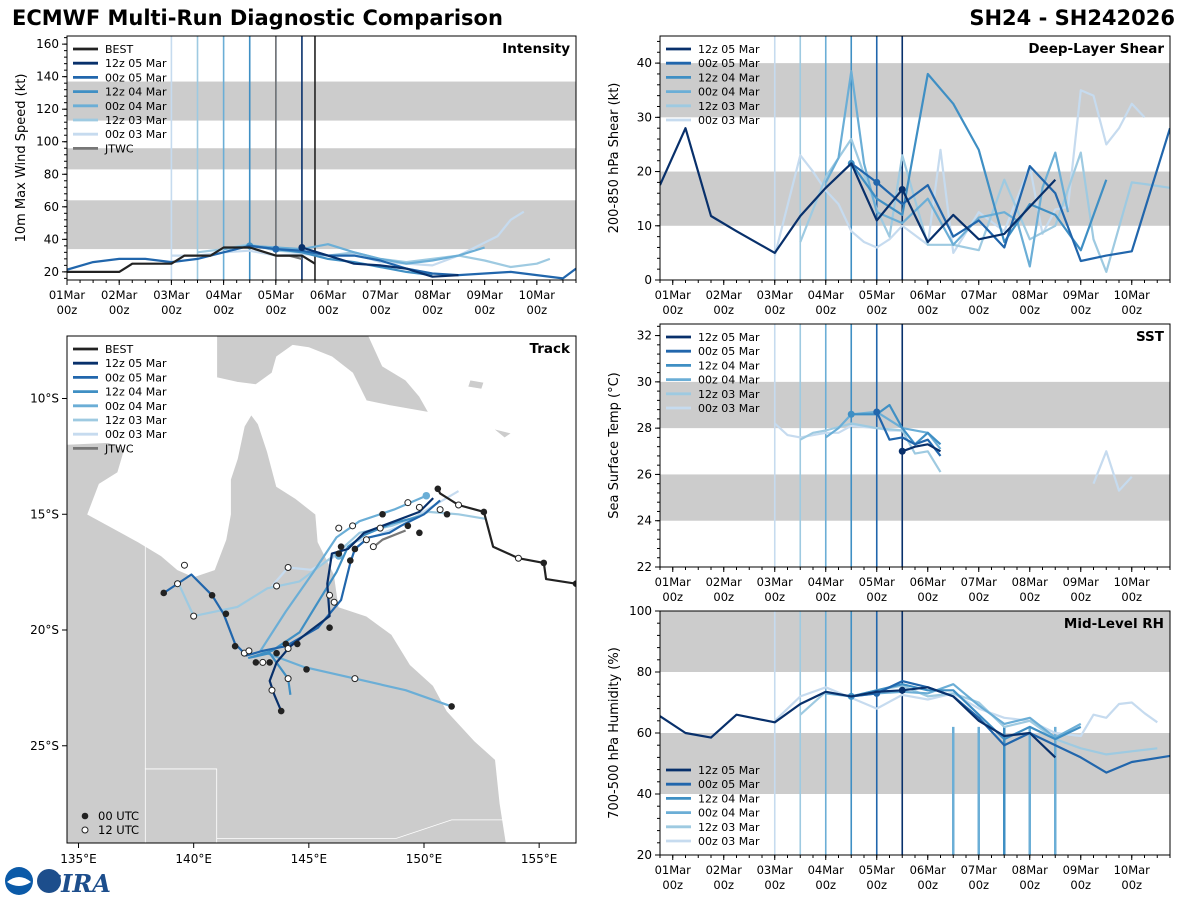  I want to click on track-y-tick-label: 15°S, so click(44, 514).